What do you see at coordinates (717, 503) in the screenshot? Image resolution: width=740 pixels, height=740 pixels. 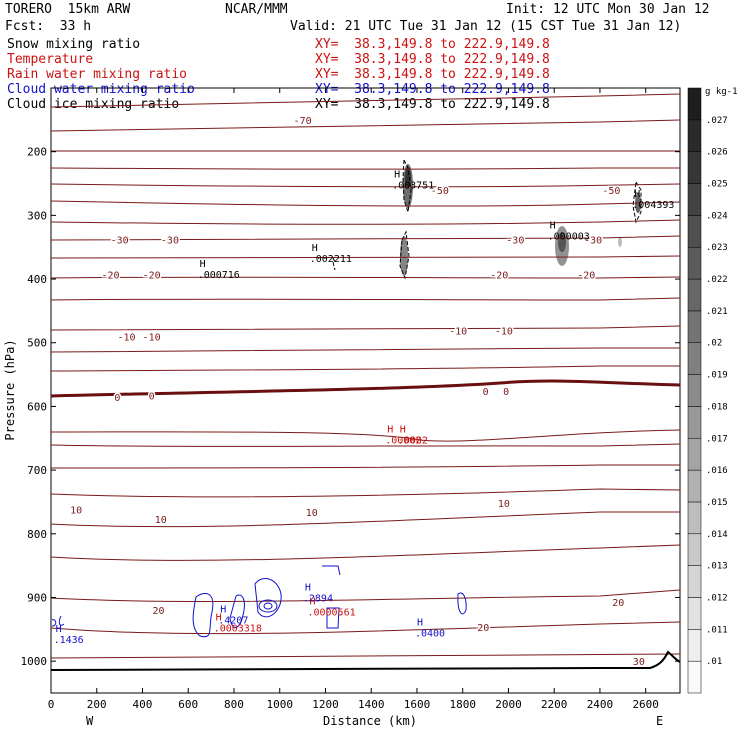 I see `colorbar-tick-label: .015` at bounding box center [717, 503].